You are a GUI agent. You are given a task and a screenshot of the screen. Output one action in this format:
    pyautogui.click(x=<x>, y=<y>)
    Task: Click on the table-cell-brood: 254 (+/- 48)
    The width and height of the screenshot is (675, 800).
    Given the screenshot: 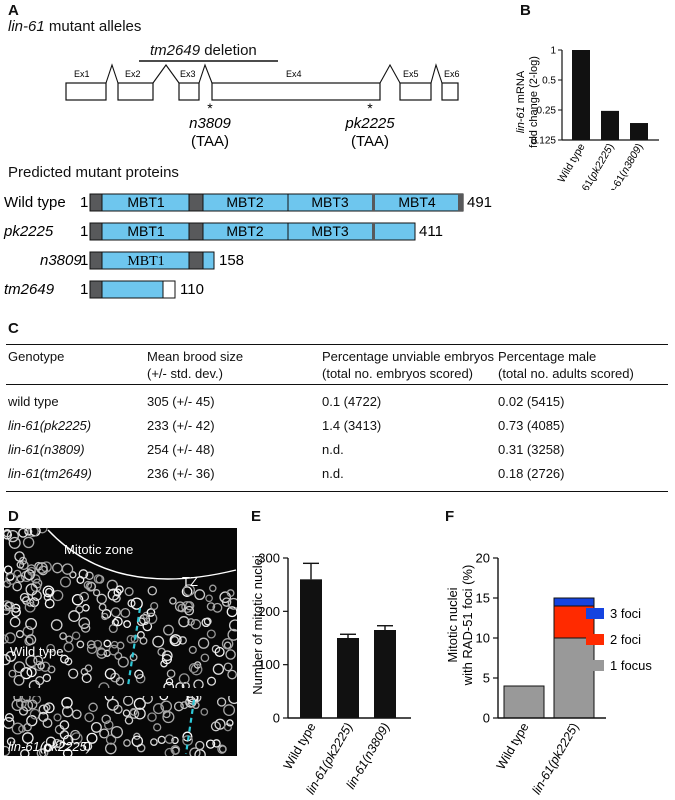 What is the action you would take?
    pyautogui.click(x=181, y=449)
    